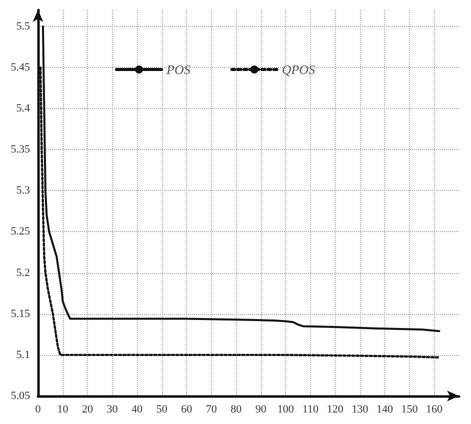  Describe the element at coordinates (285, 410) in the screenshot. I see `x-tick-label: 100` at that location.